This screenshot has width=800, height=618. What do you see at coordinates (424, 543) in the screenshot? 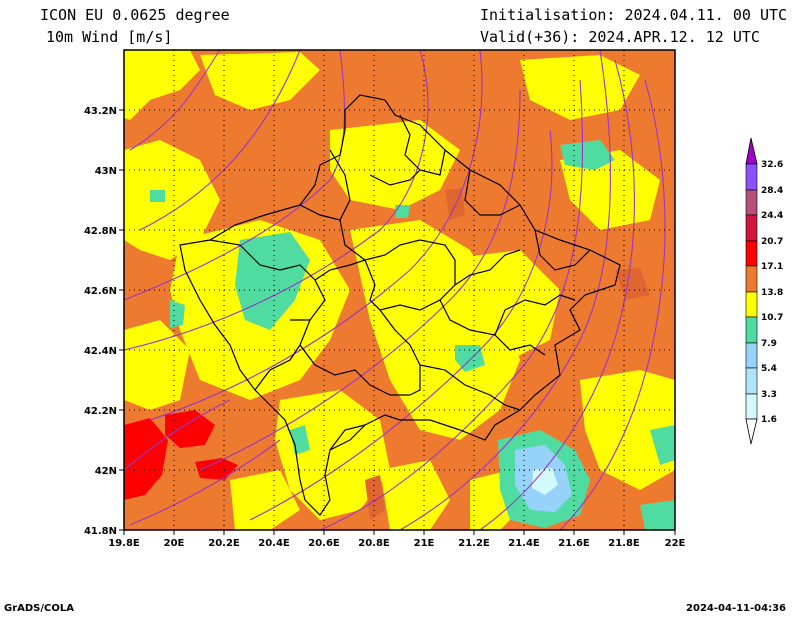
I see `lon-label: 21E` at bounding box center [424, 543].